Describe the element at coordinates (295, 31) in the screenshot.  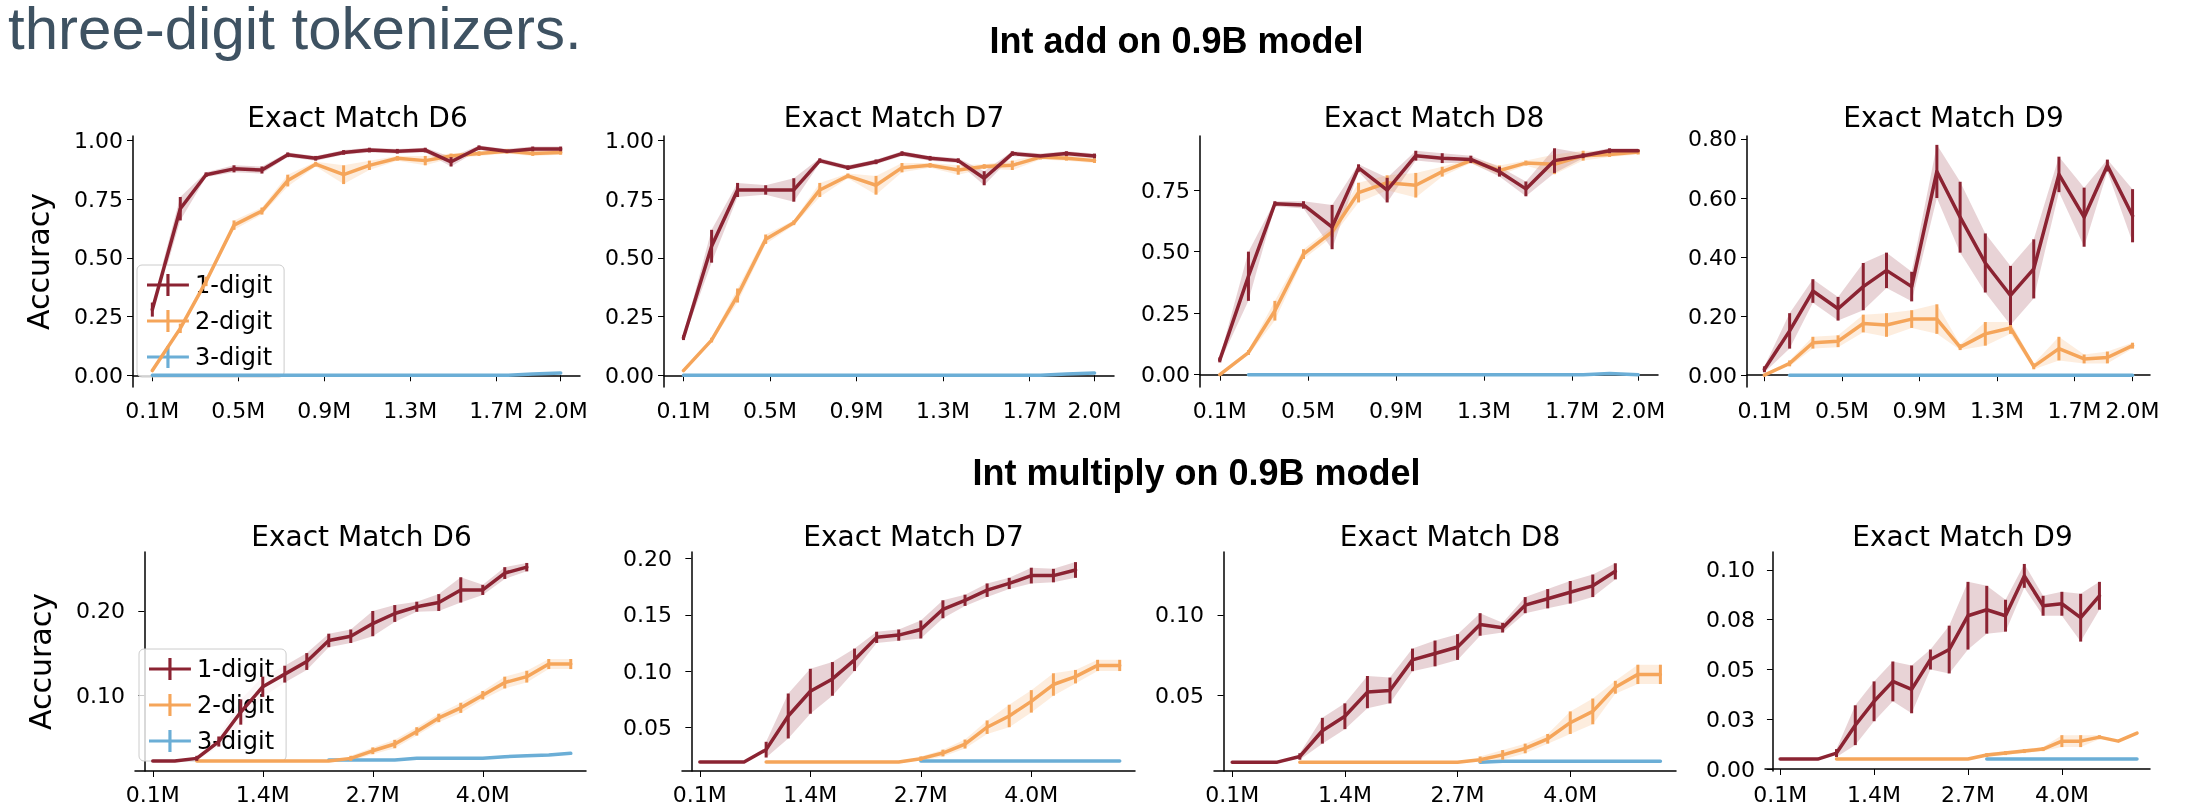
I see `text: three-digit tokenizers.` at that location.